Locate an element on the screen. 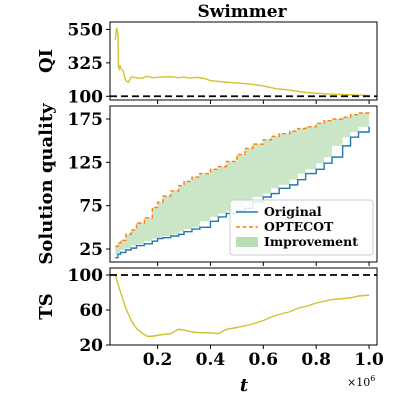 This screenshot has width=400, height=400. legend-label: OPTECOT is located at coordinates (299, 226).